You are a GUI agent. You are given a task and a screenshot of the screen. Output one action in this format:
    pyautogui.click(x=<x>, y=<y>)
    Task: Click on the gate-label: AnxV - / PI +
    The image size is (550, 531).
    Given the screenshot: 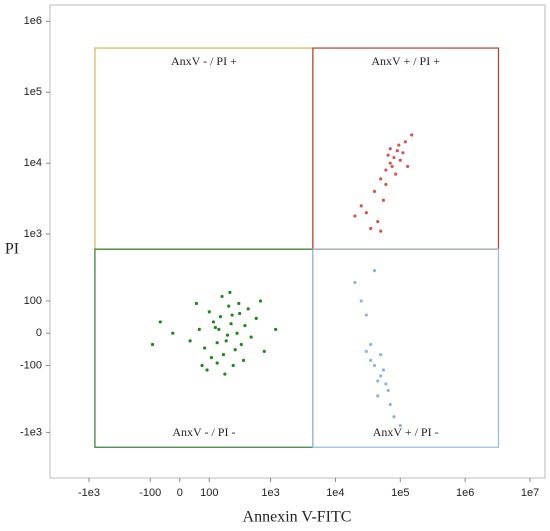 What is the action you would take?
    pyautogui.click(x=204, y=61)
    